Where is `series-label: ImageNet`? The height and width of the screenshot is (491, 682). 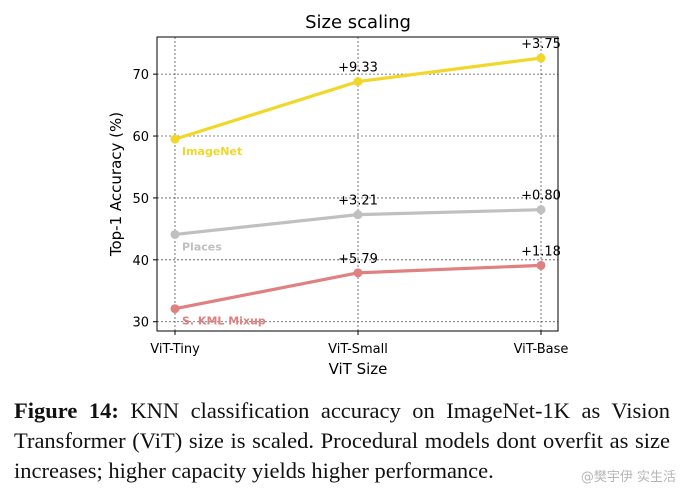 series-label: ImageNet is located at coordinates (212, 151).